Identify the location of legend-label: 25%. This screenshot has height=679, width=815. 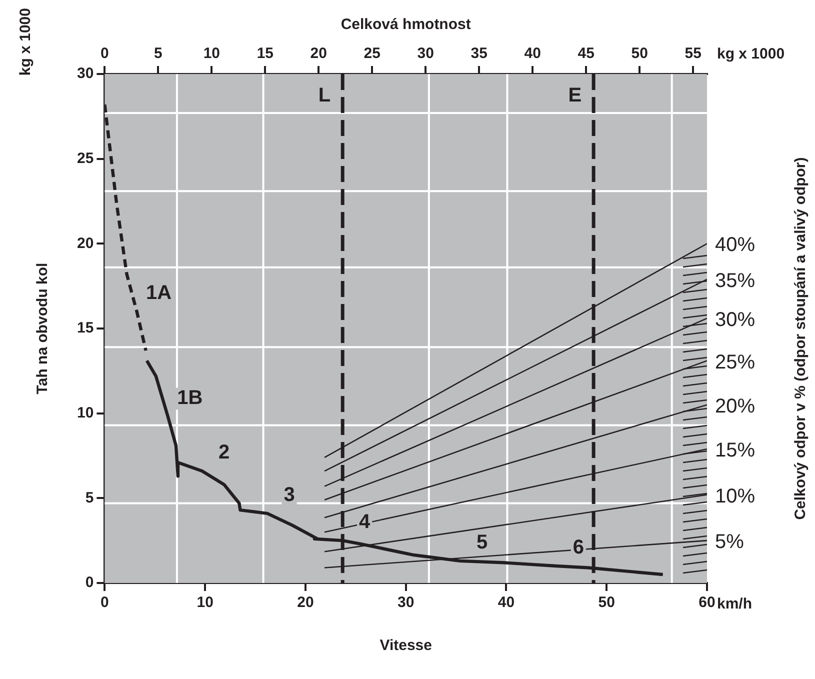
(735, 362).